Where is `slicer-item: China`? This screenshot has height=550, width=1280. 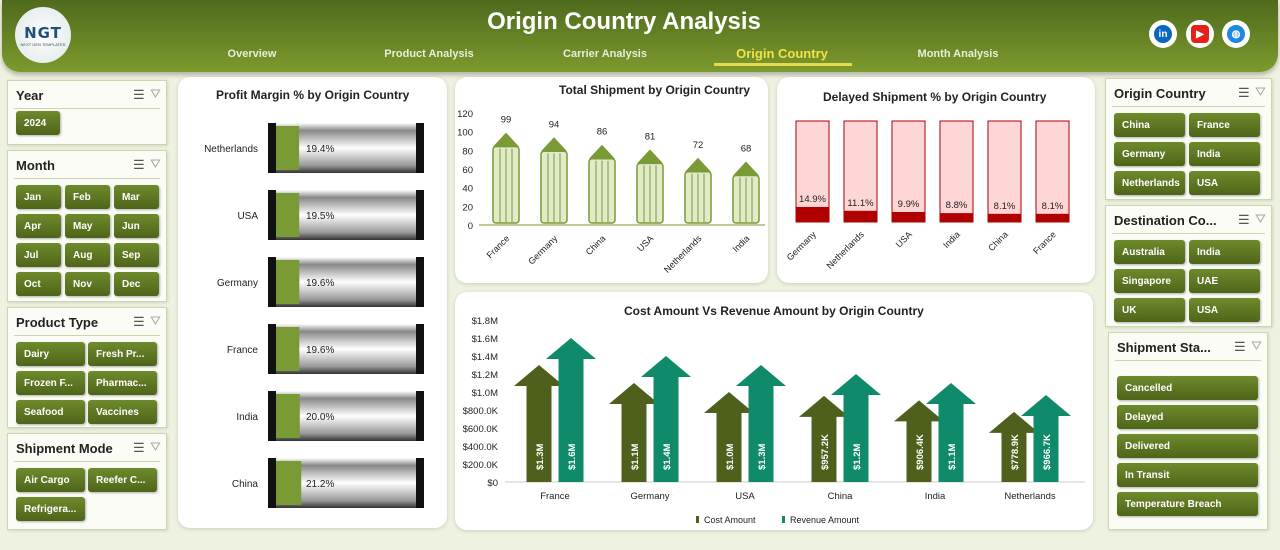 slicer-item: China is located at coordinates (1149, 125).